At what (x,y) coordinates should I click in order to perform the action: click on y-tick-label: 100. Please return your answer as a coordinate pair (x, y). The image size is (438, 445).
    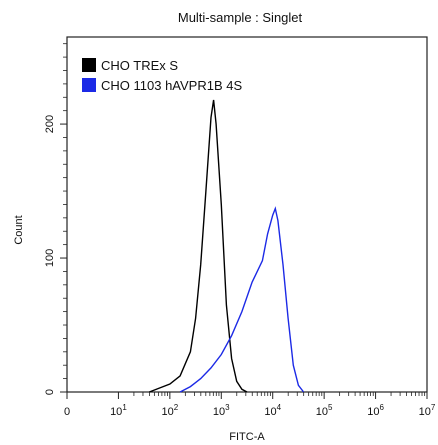
    Looking at the image, I should click on (50, 258).